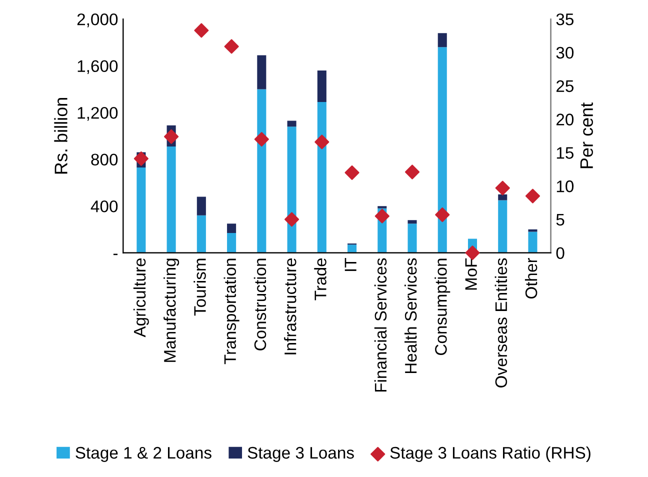  Describe the element at coordinates (501, 323) in the screenshot. I see `x-tick-label: Overseas Entities` at that location.